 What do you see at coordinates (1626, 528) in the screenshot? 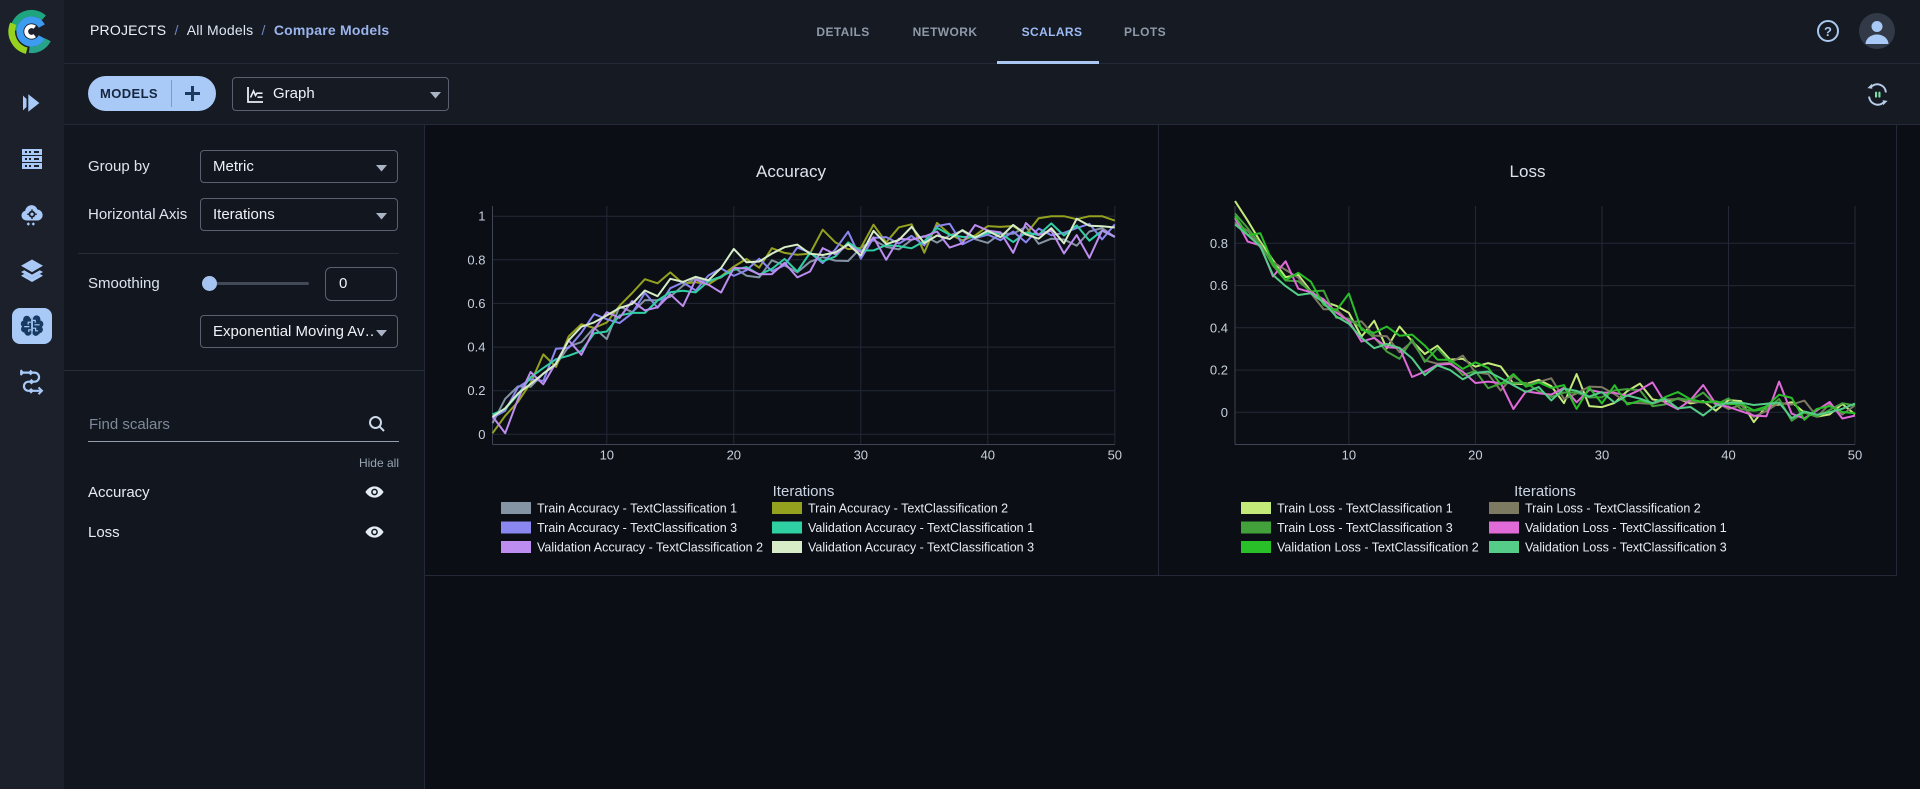
I see `svg-text:Validation Loss - TextClassifi: Validation Loss - TextClassification 1` at bounding box center [1626, 528].